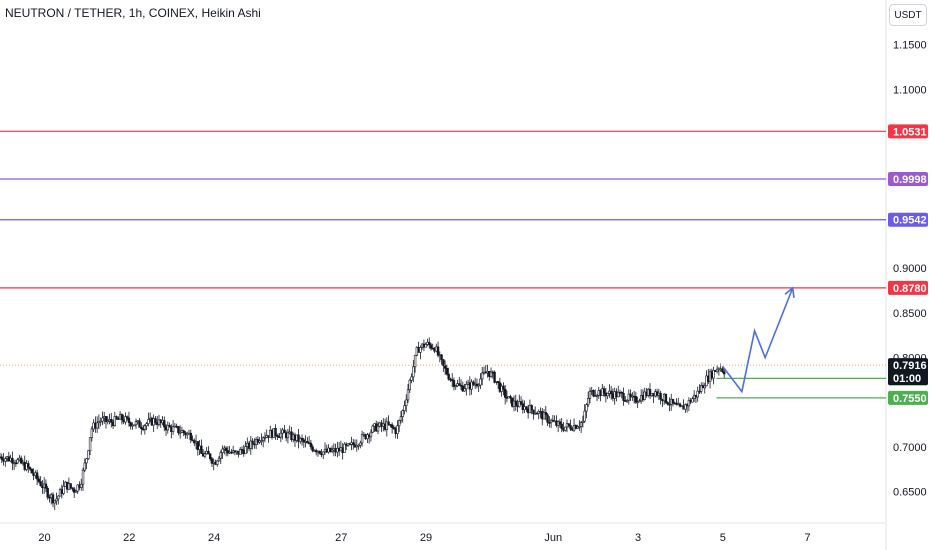 The image size is (932, 550). Describe the element at coordinates (910, 221) in the screenshot. I see `level-badge-2-label: 0.9542` at that location.